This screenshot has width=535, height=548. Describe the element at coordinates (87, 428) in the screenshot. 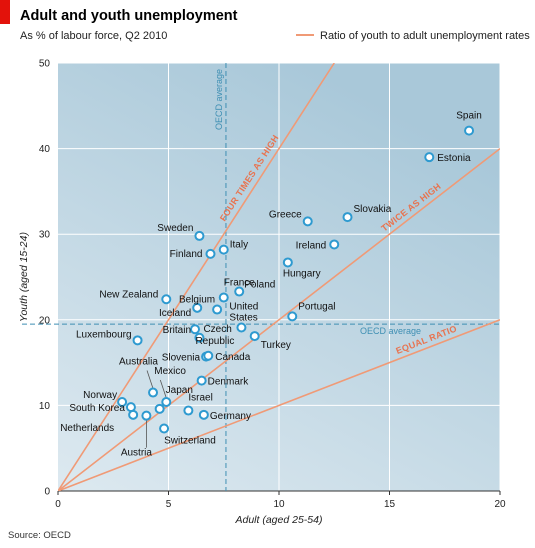

I see `point-label-netherlands: Netherlands` at that location.